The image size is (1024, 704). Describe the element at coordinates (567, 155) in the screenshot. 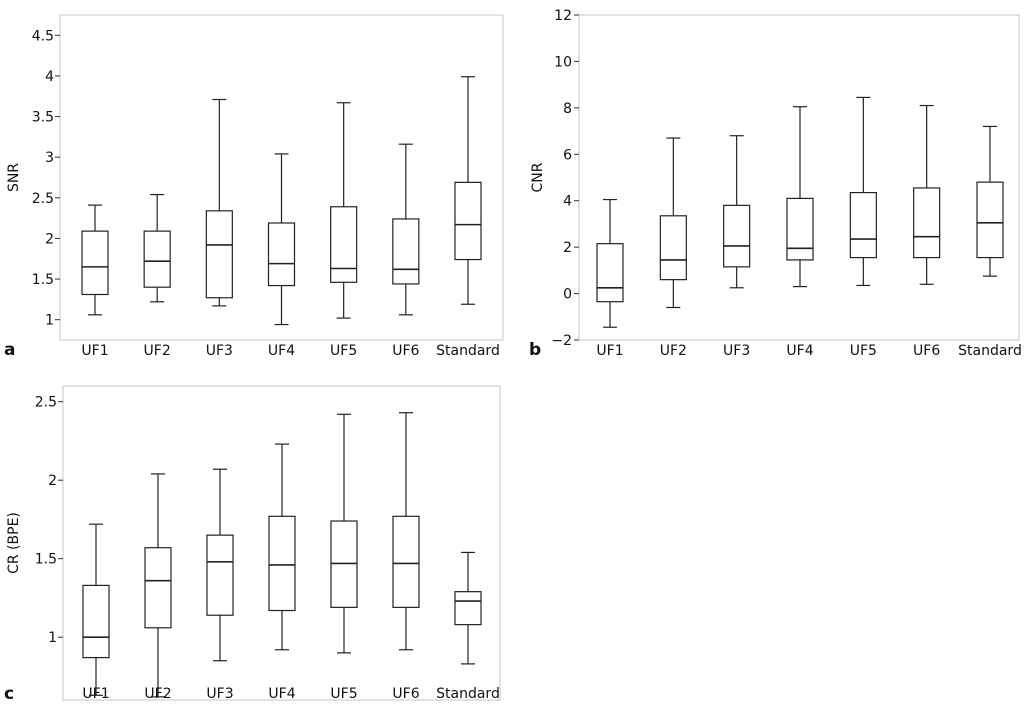

I see `y-tick-label: 6` at that location.